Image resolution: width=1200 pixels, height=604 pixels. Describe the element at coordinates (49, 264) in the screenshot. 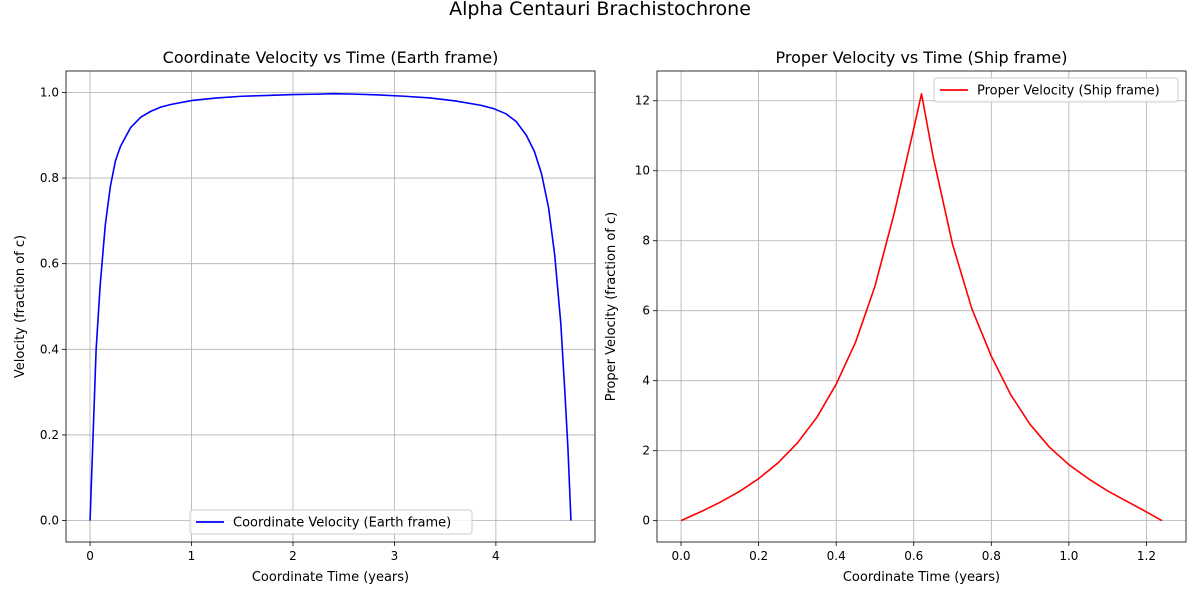

I see `y-tick-label: 0.6` at that location.